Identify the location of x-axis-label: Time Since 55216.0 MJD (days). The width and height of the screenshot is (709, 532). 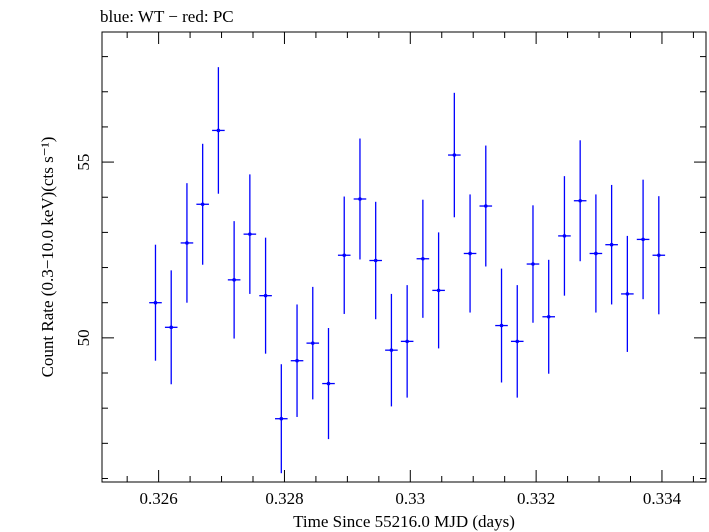
(404, 521).